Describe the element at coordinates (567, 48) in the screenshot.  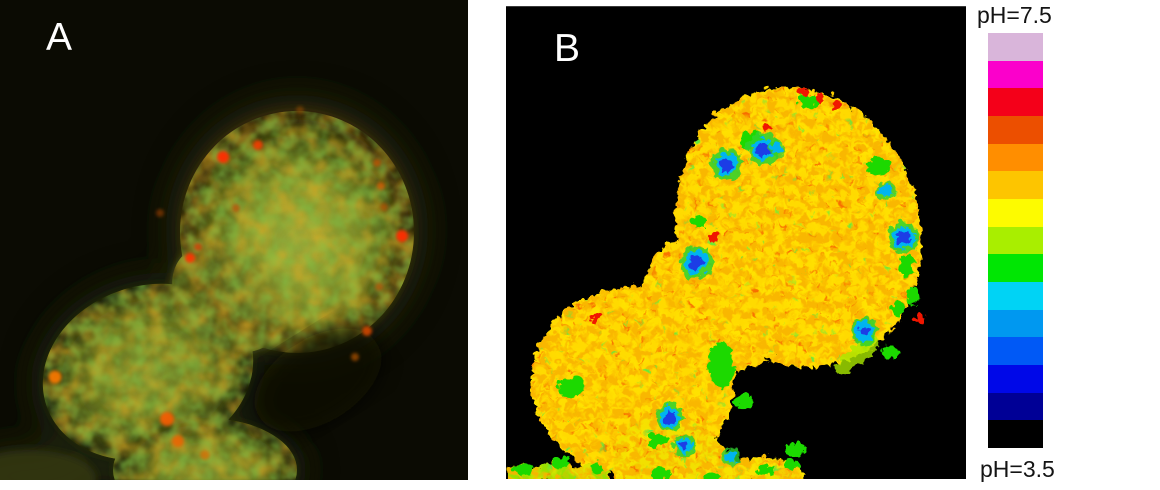
I see `panel-b-label: B` at that location.